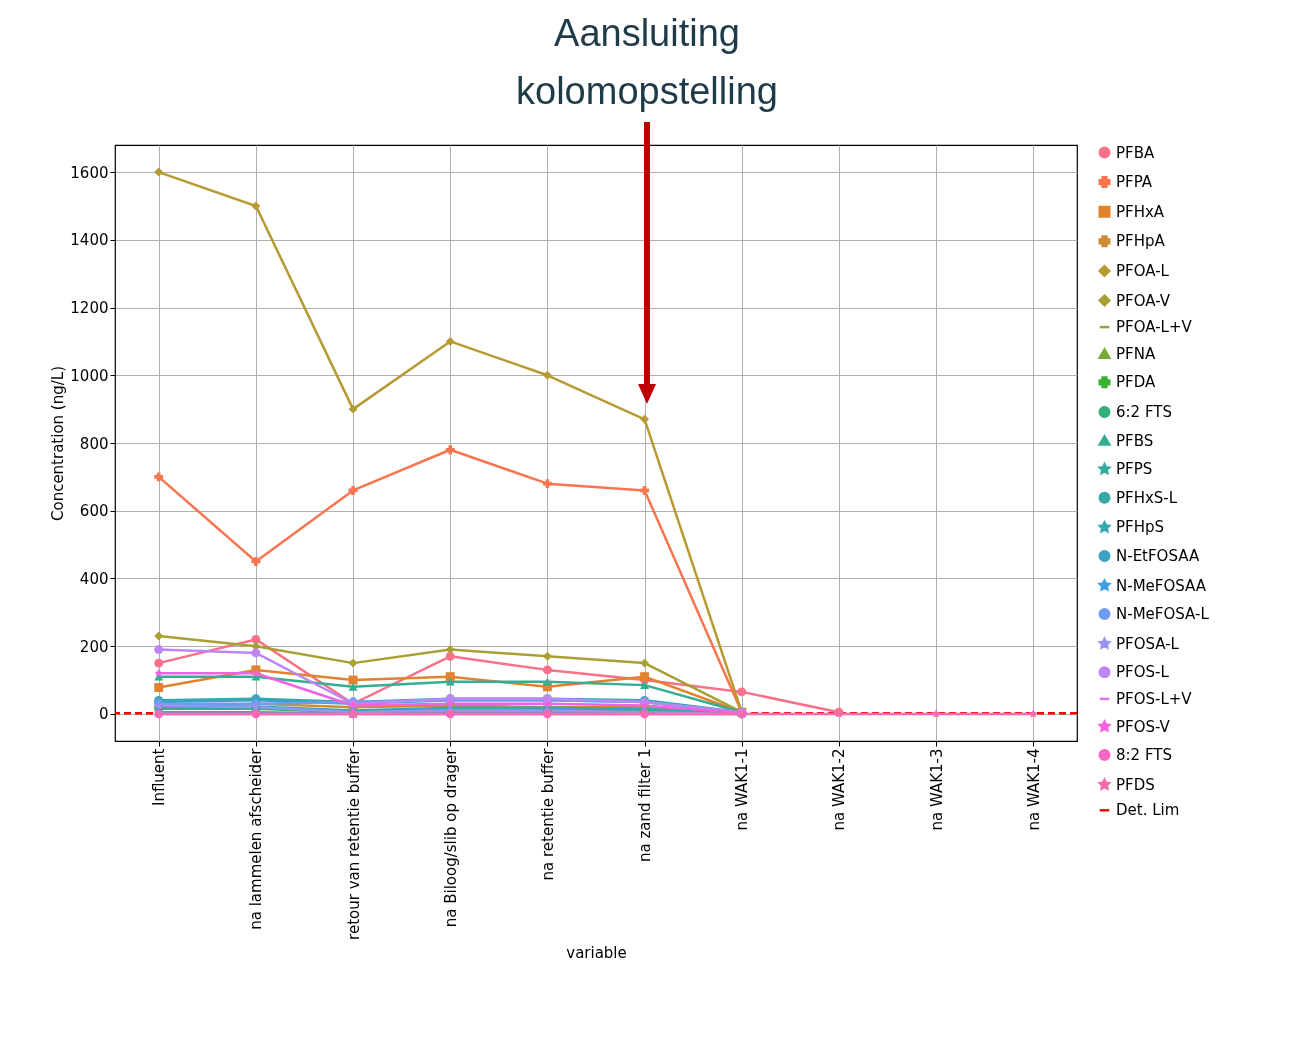 The height and width of the screenshot is (1061, 1305). I want to click on legend-label: PFDS, so click(1135, 784).